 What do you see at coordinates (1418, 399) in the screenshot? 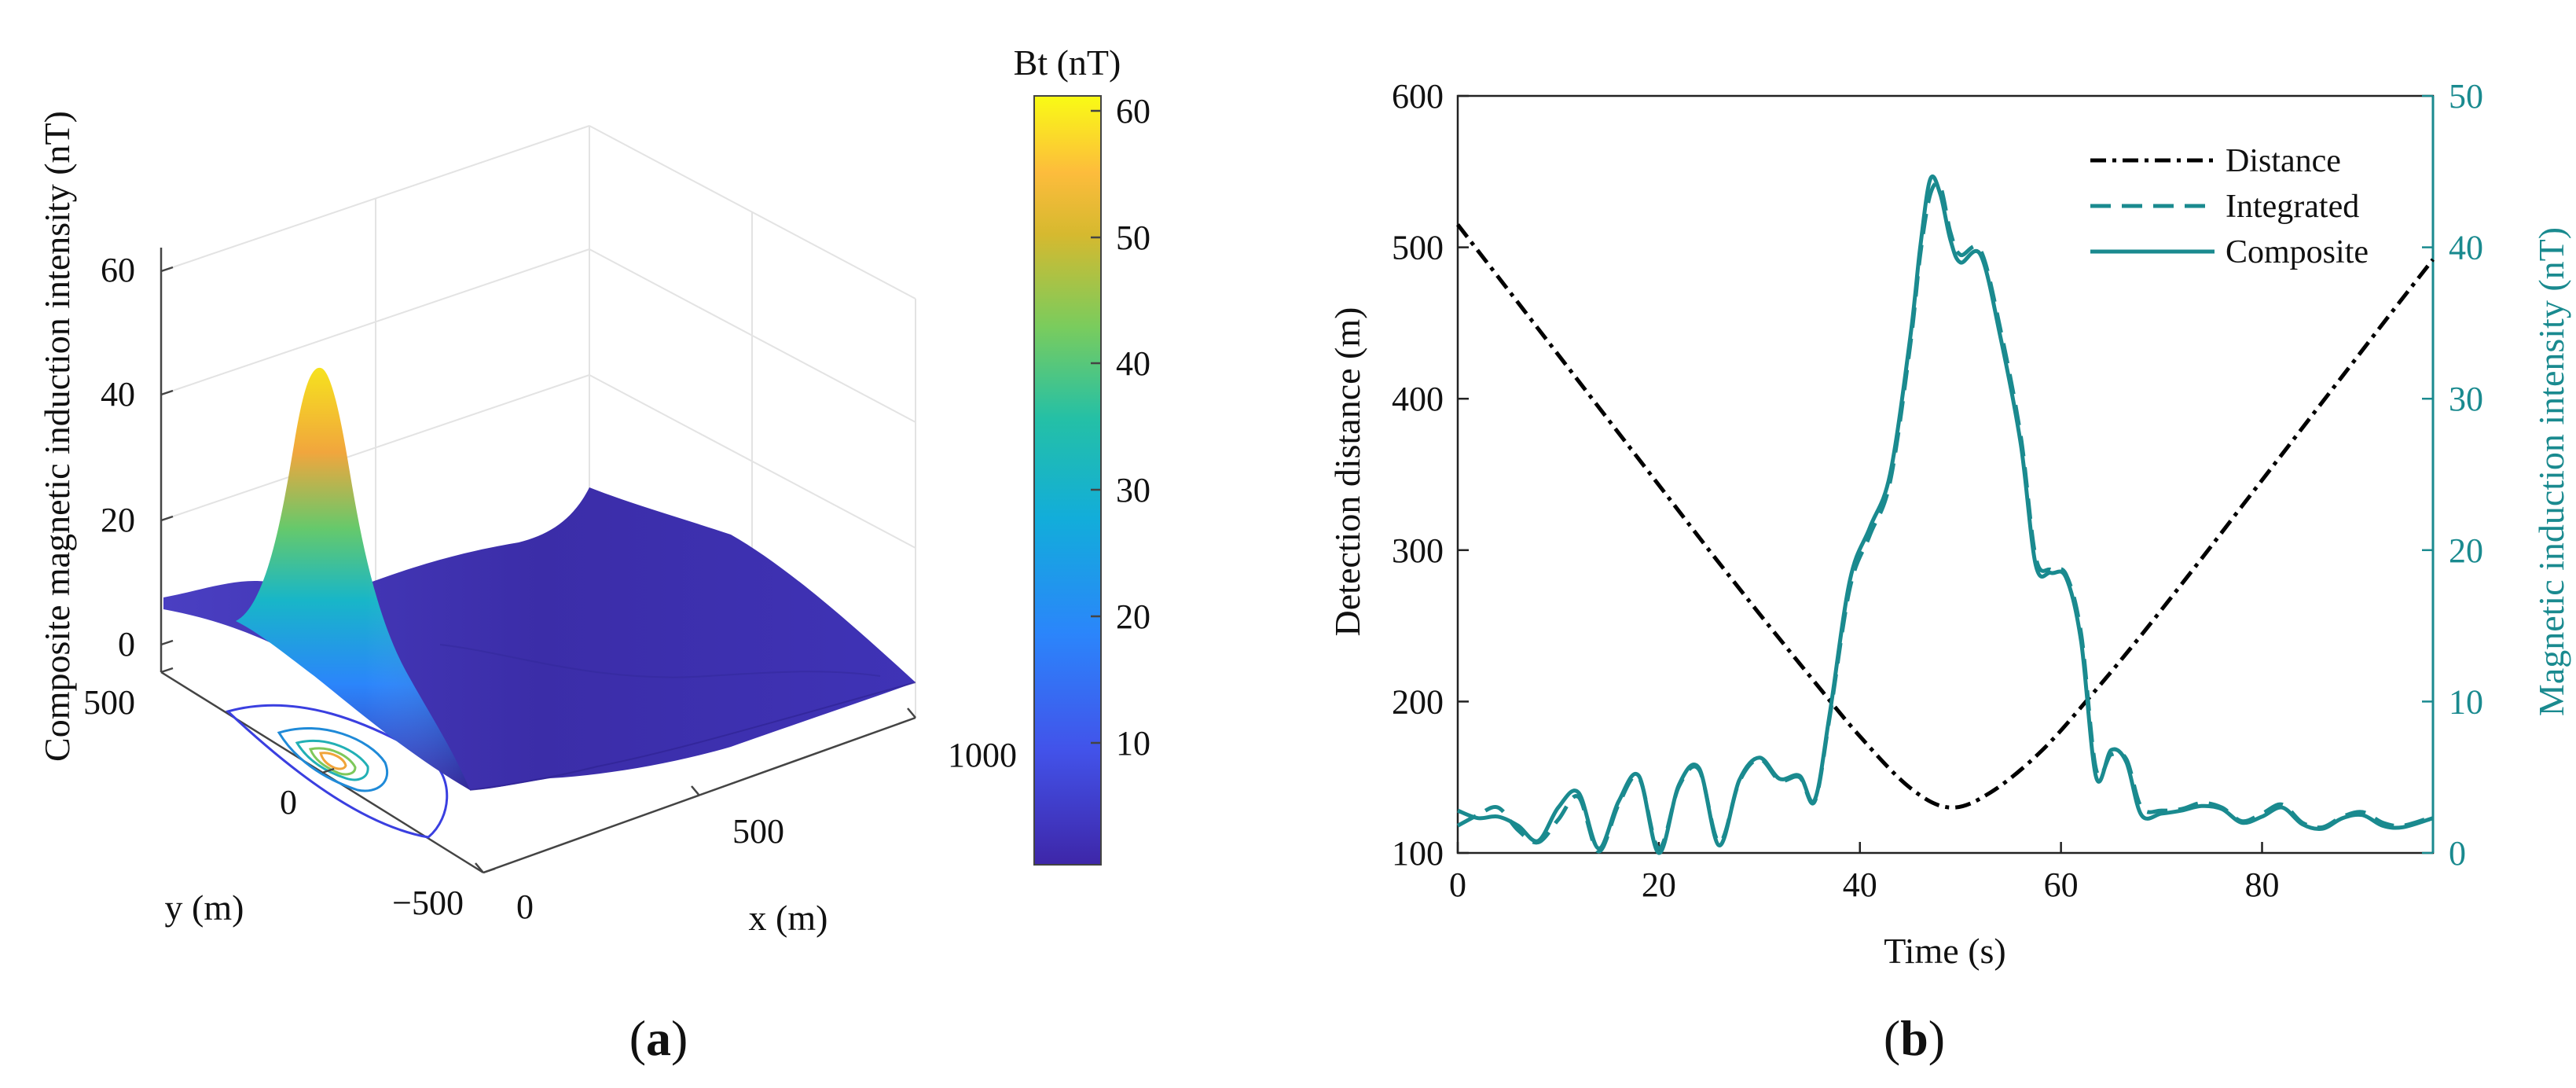
I see `left-y-tick-label: 400` at bounding box center [1418, 399].